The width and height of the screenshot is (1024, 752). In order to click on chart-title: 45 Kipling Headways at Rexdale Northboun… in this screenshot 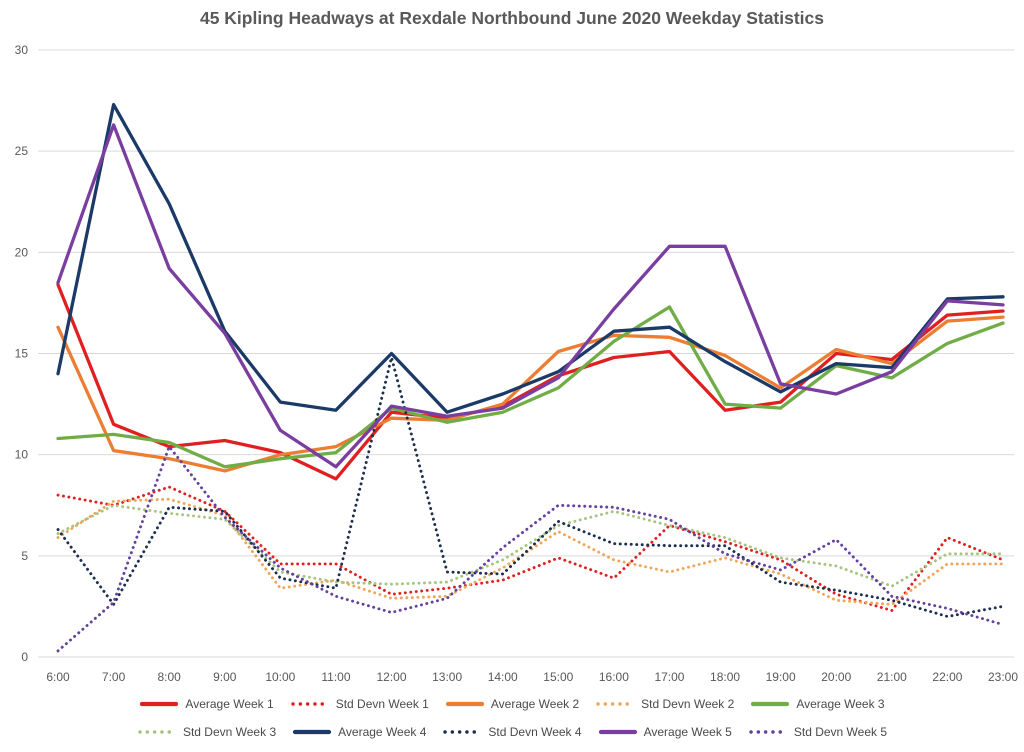, I will do `click(512, 18)`.